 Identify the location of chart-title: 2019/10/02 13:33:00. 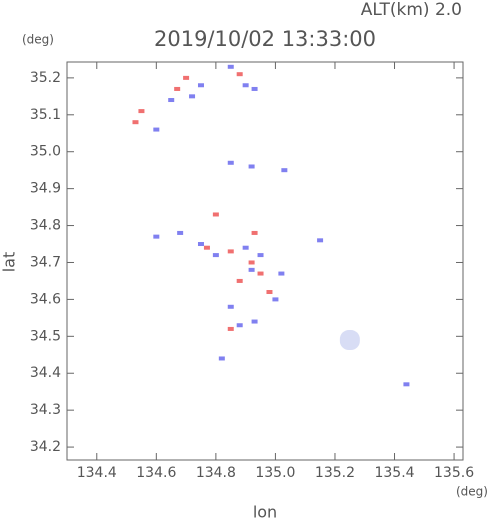
(265, 39).